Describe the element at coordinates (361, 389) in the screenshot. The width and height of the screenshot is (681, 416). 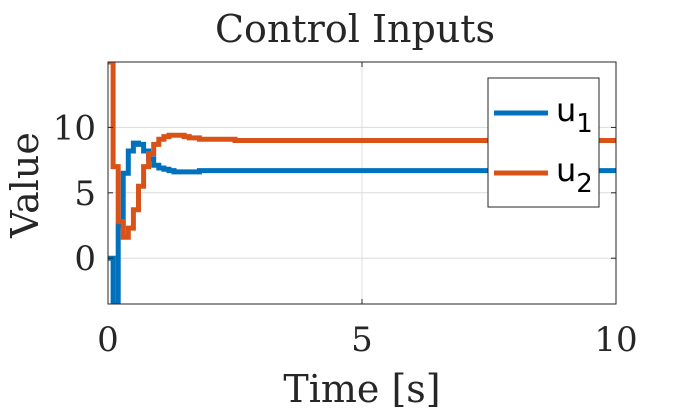
I see `x-axis-label: Time [s]` at that location.